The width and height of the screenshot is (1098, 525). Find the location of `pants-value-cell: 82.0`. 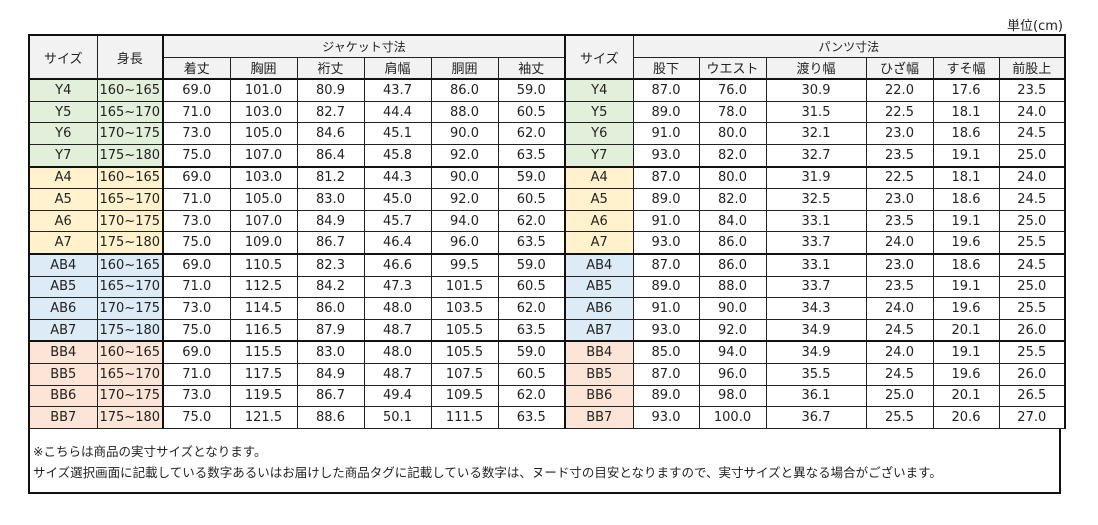

pants-value-cell: 82.0 is located at coordinates (732, 155).